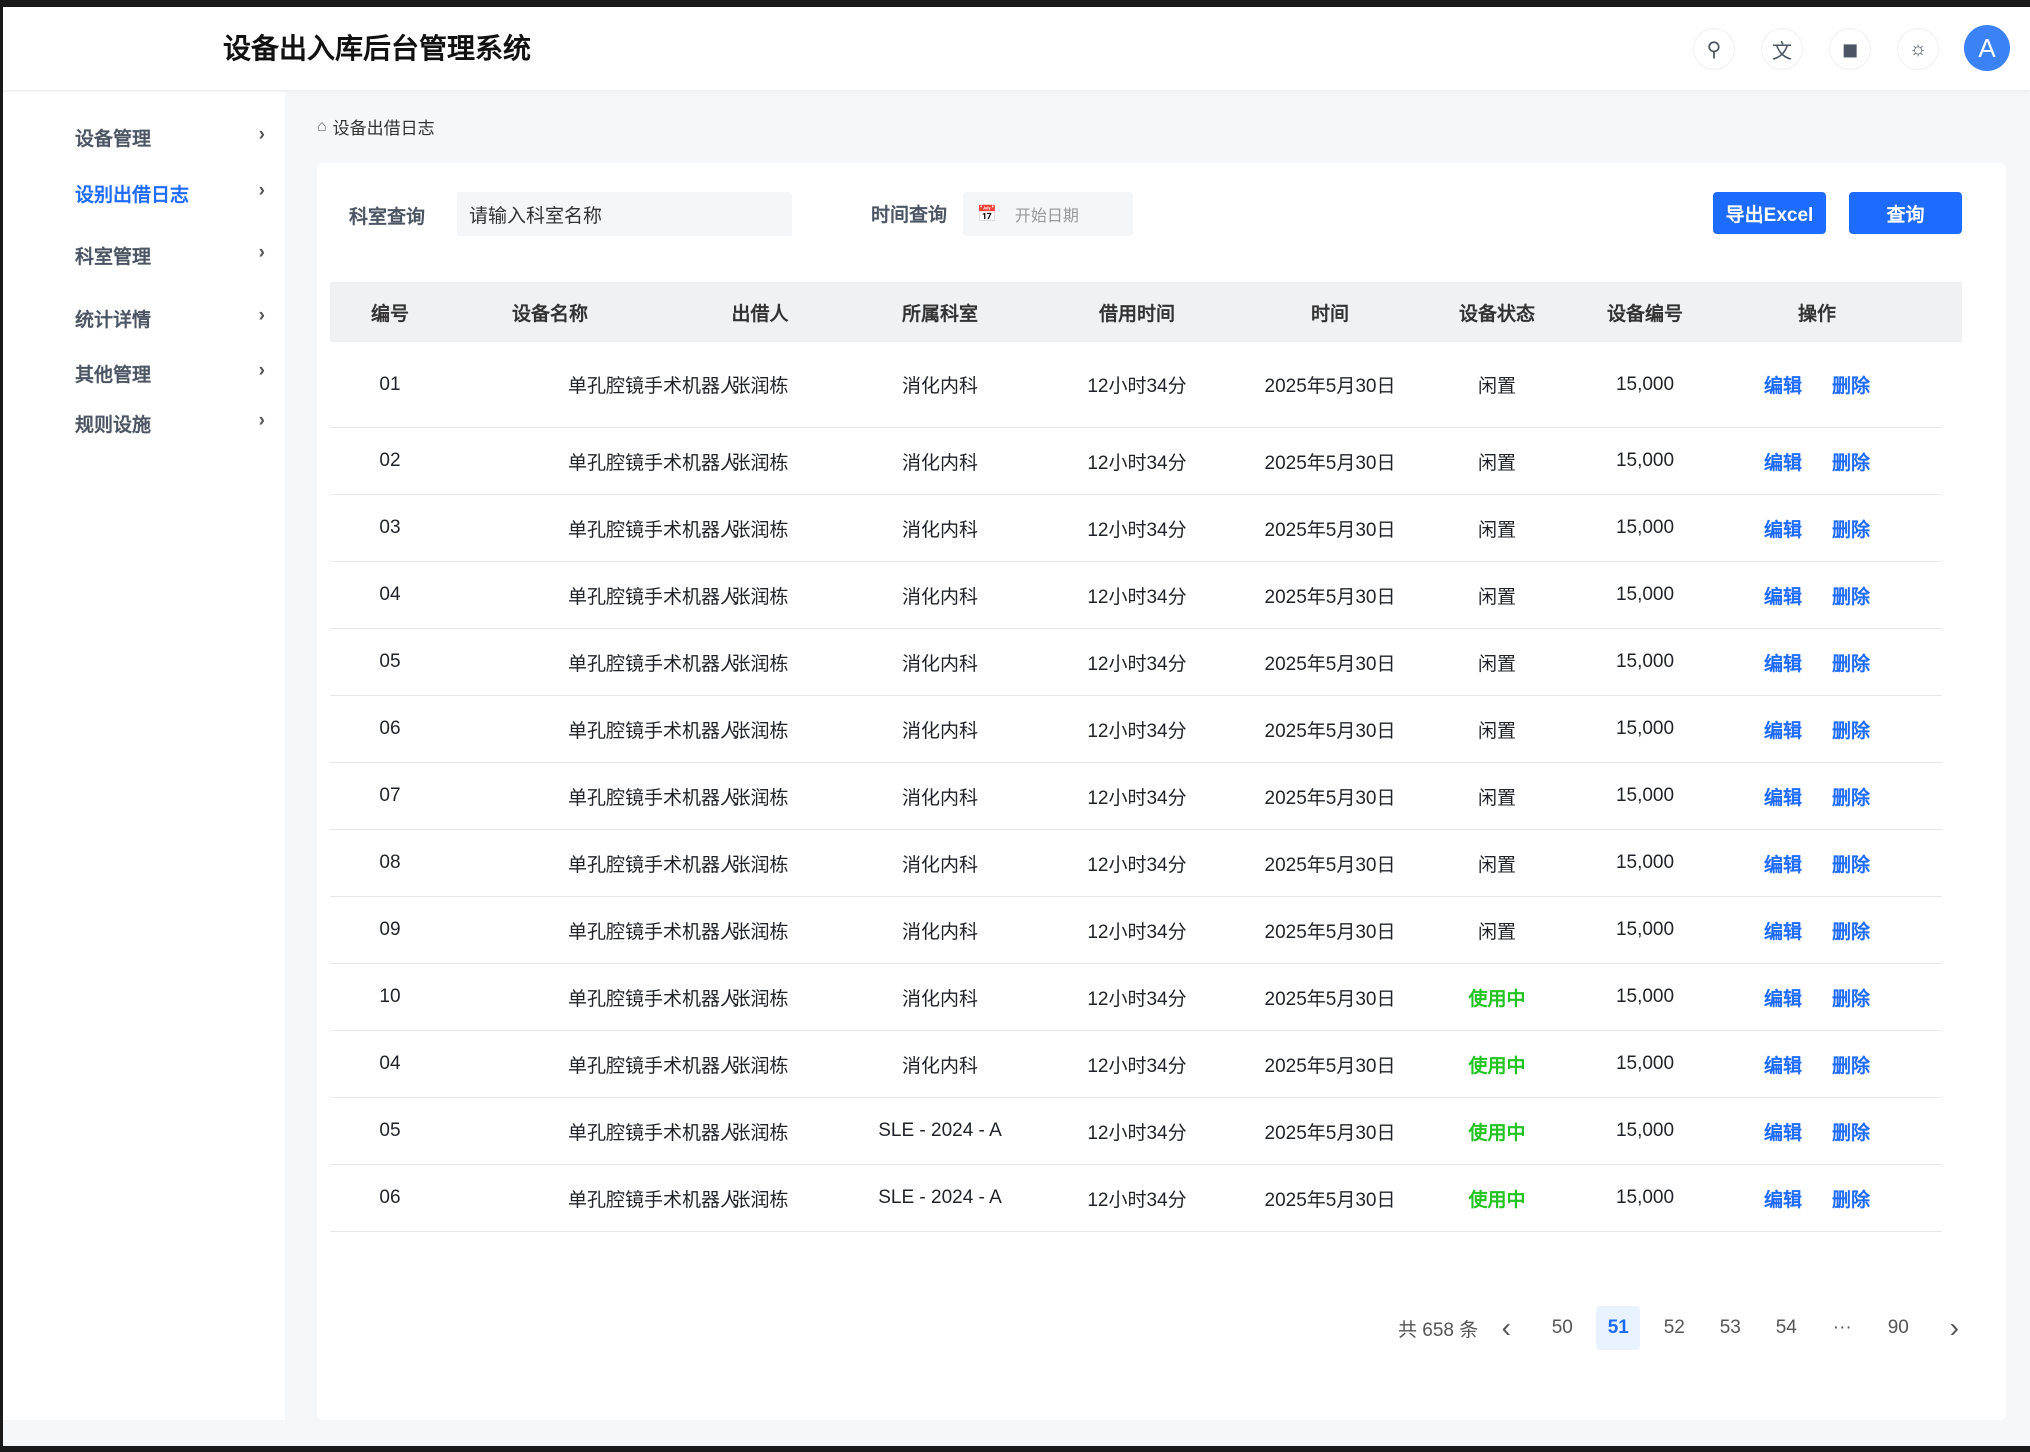 The height and width of the screenshot is (1452, 2030). I want to click on sun-icon: ☼, so click(1918, 49).